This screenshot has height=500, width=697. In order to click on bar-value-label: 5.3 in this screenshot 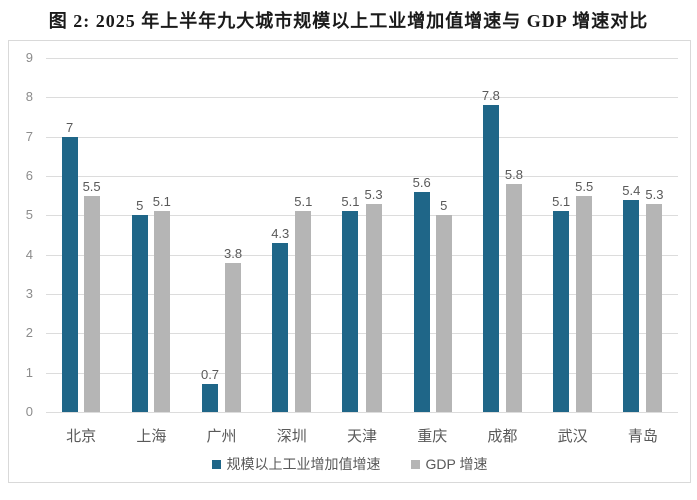, I will do `click(373, 194)`.